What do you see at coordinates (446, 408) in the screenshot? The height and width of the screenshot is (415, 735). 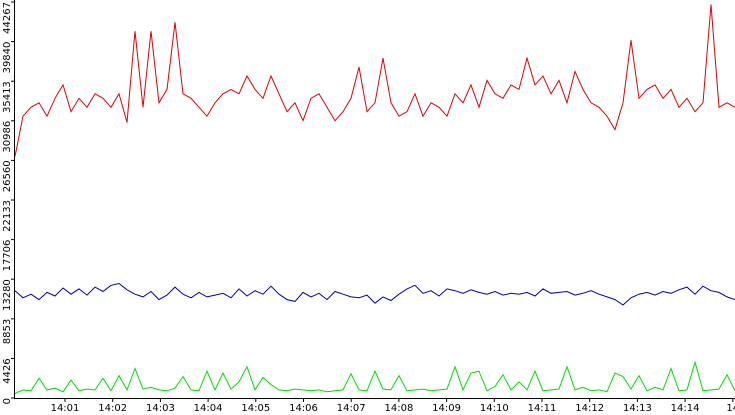 I see `x-tick-label: 14:09` at bounding box center [446, 408].